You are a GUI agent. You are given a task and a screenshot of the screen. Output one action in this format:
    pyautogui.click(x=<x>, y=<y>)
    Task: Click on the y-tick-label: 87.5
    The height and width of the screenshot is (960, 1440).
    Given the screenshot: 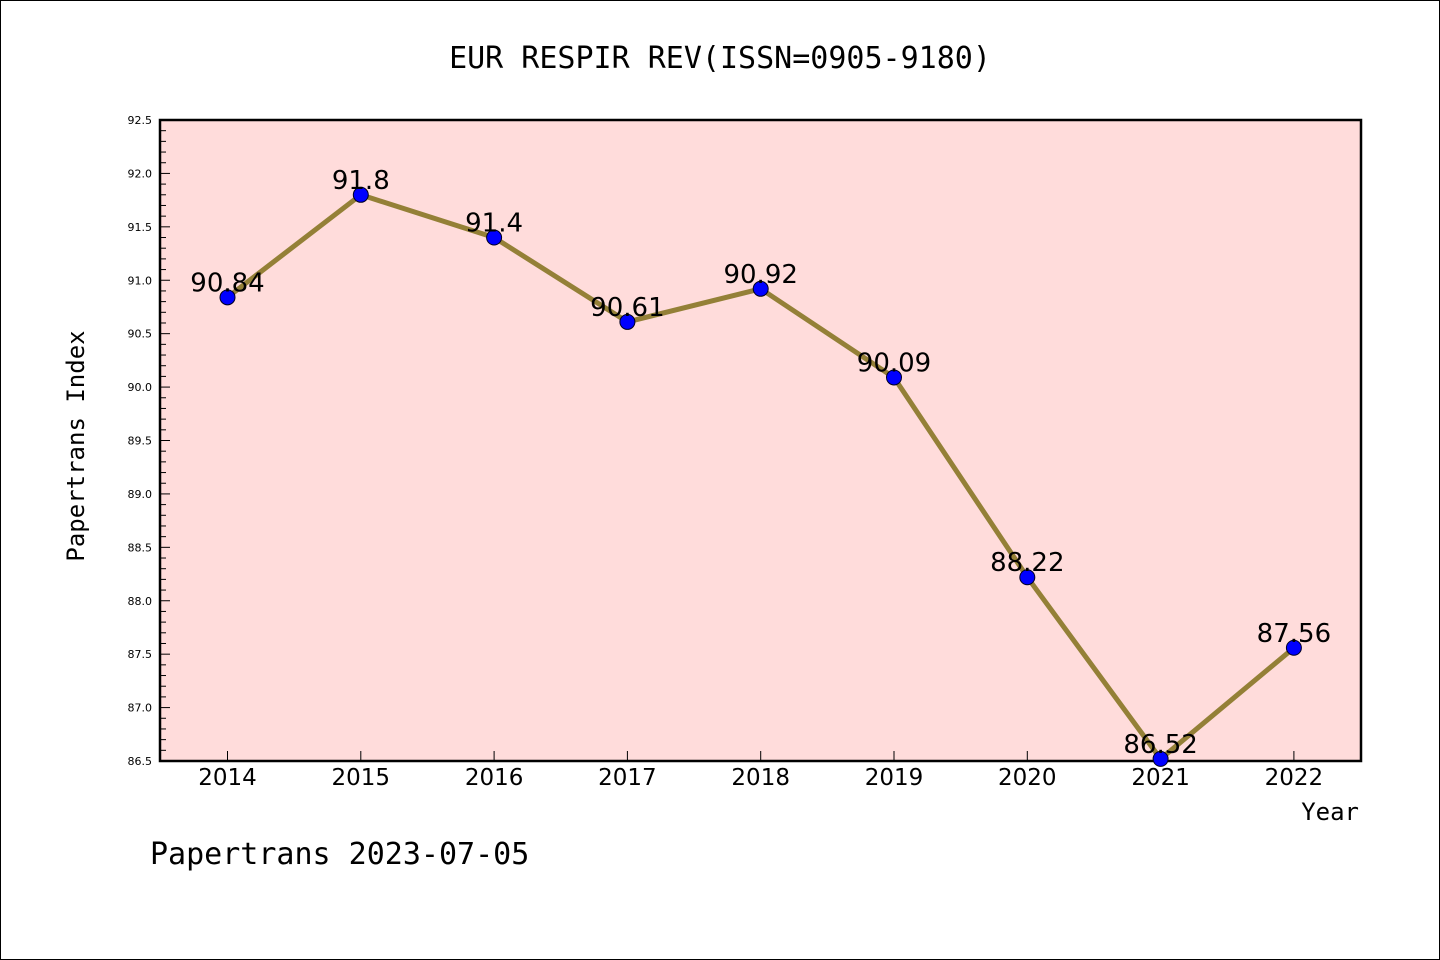 What is the action you would take?
    pyautogui.click(x=140, y=654)
    